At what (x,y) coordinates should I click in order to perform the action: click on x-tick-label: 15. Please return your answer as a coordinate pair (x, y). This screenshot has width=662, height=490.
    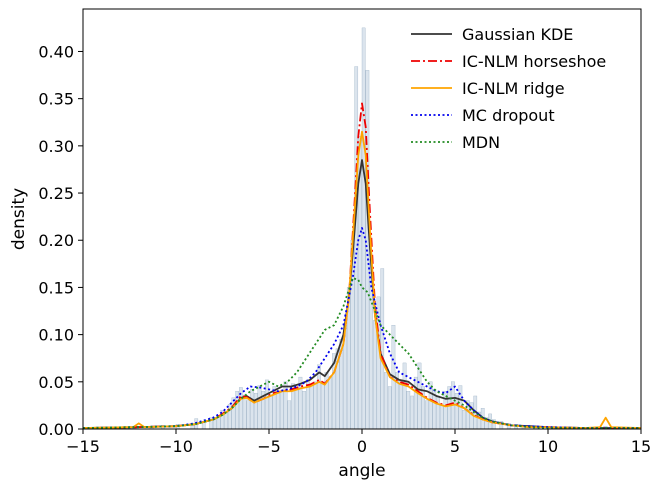
    Looking at the image, I should click on (641, 446).